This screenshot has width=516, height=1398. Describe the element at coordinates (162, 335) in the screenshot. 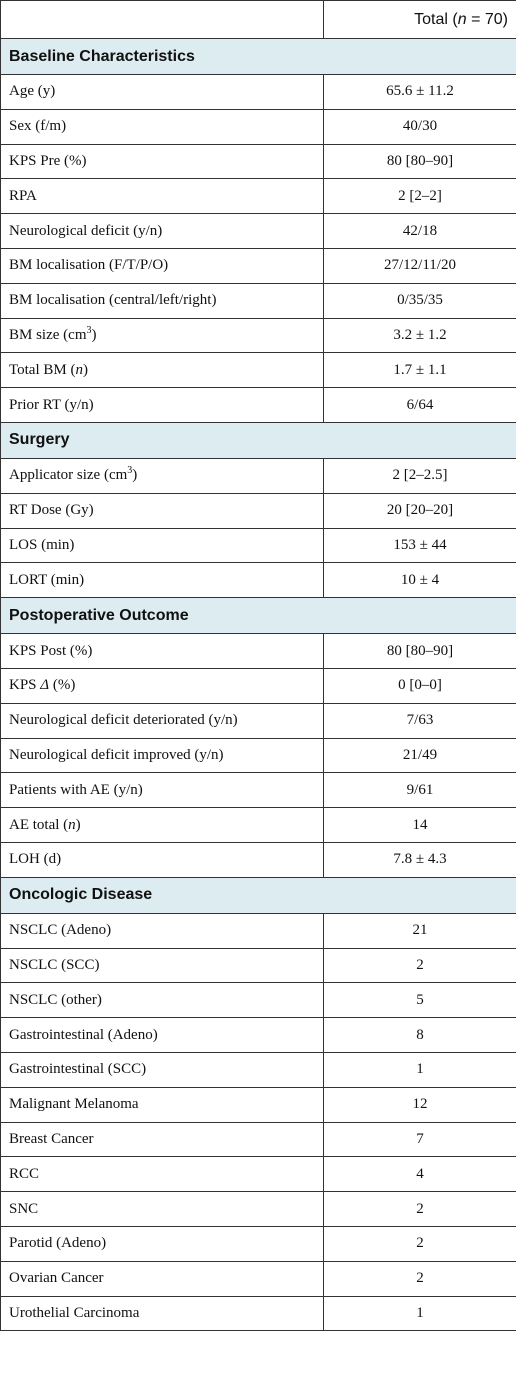

I see `row-label-cell: BM size (cm3)` at that location.